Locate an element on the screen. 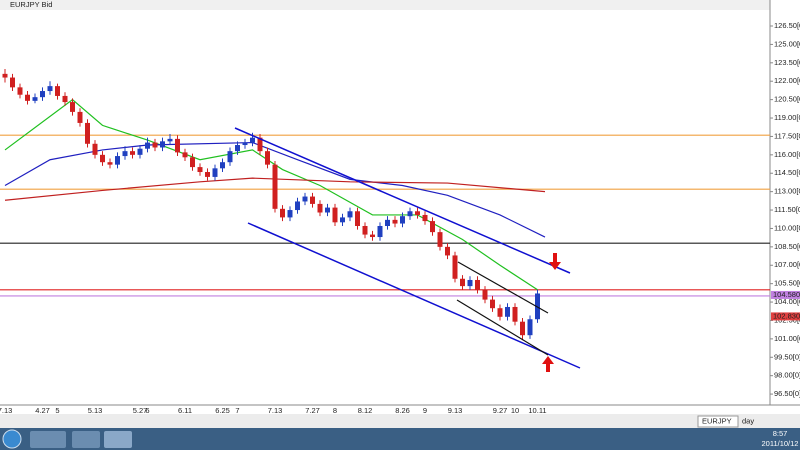 Image resolution: width=800 pixels, height=455 pixels. symbol-tab-label: EURJPY is located at coordinates (717, 420).